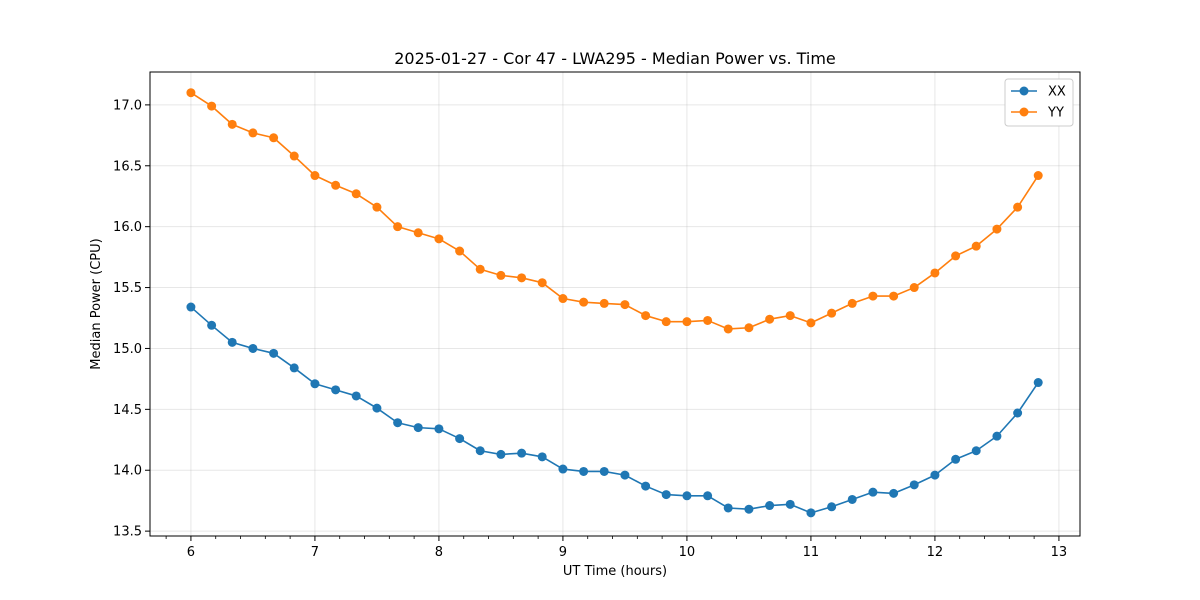  What do you see at coordinates (315, 552) in the screenshot?
I see `x-tick-label: 7` at bounding box center [315, 552].